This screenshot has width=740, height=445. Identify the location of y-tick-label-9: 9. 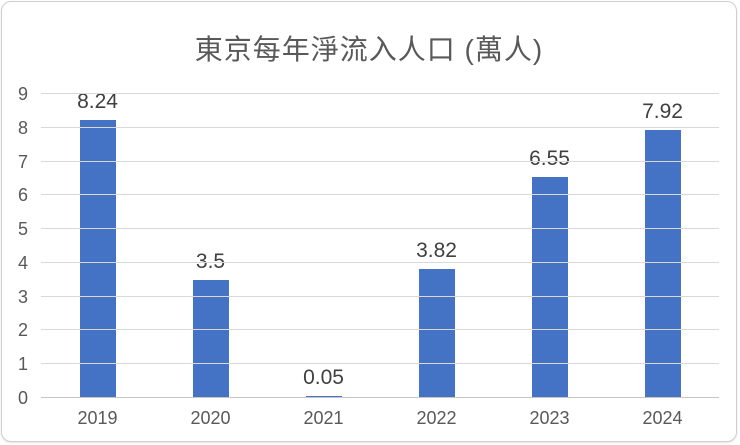
(22, 94).